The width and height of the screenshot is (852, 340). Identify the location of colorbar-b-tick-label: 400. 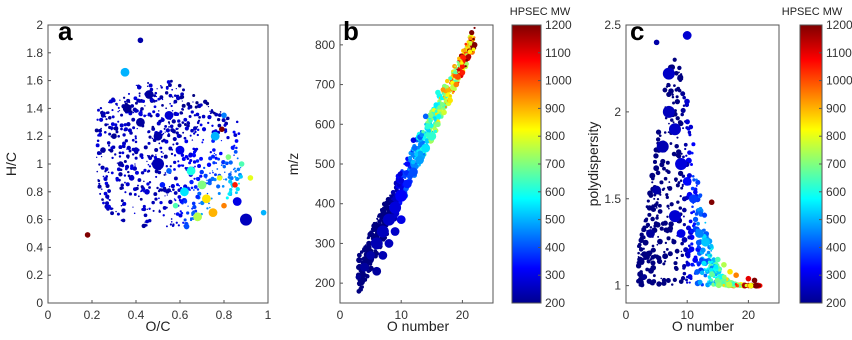
(555, 247).